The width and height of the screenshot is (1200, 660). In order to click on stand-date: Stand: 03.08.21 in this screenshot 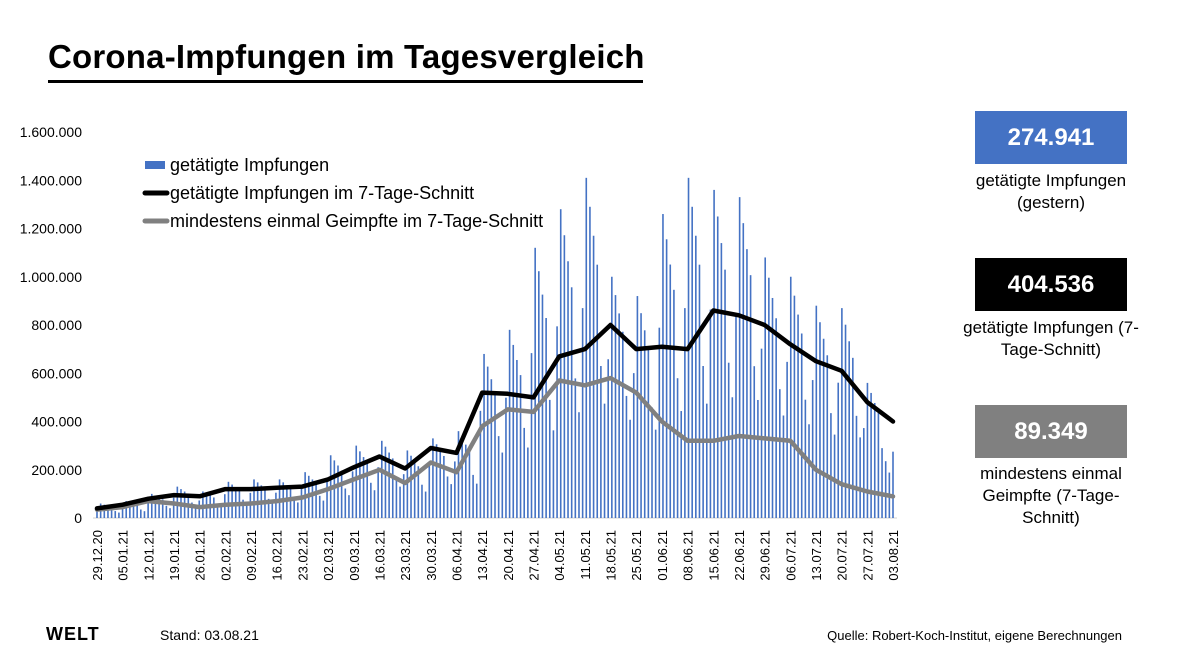, I will do `click(209, 635)`.